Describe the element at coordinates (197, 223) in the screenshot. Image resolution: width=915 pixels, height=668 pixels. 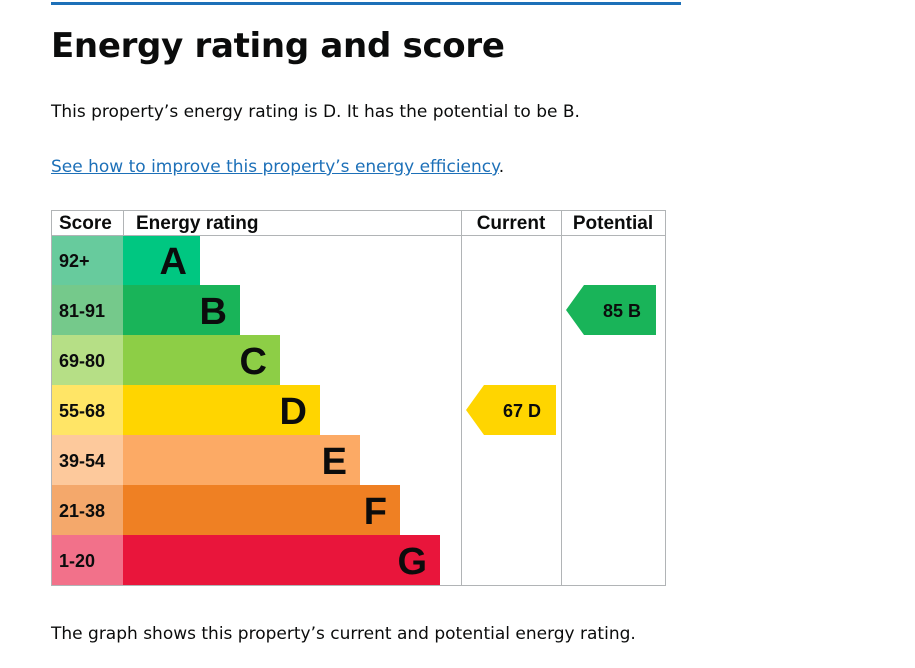
I see `header-energy-rating: Energy rating` at that location.